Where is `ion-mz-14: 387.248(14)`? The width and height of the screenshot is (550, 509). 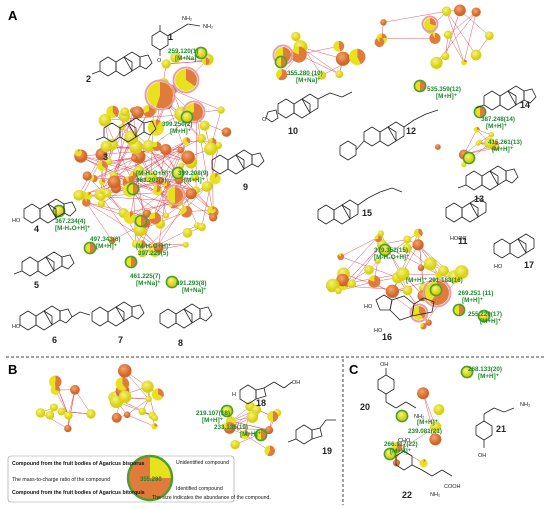 ion-mz-14: 387.248(14) is located at coordinates (498, 119).